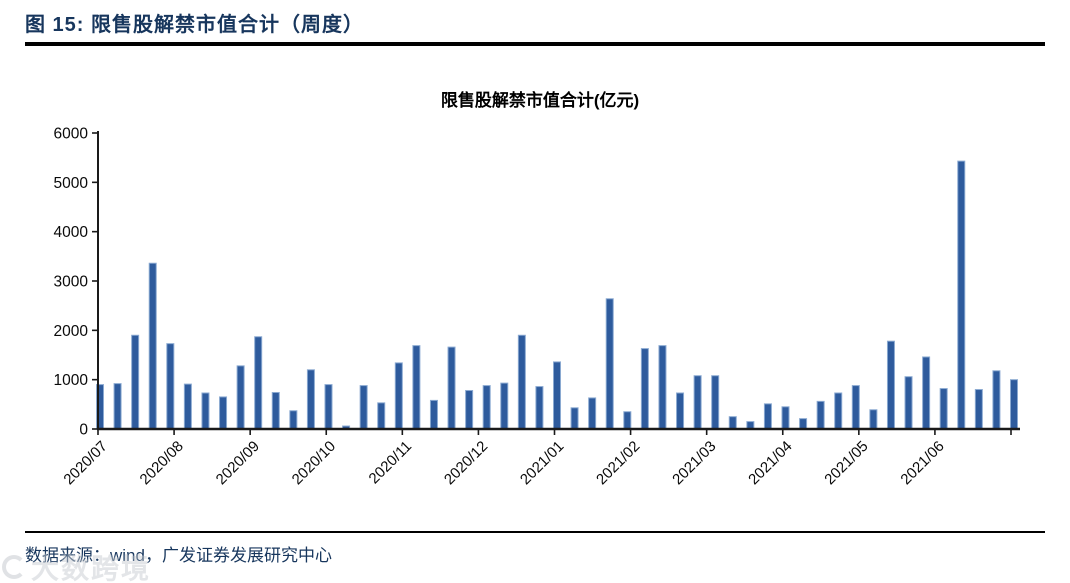 This screenshot has height=583, width=1070. What do you see at coordinates (162, 463) in the screenshot?
I see `x-tick-label: 2020/08` at bounding box center [162, 463].